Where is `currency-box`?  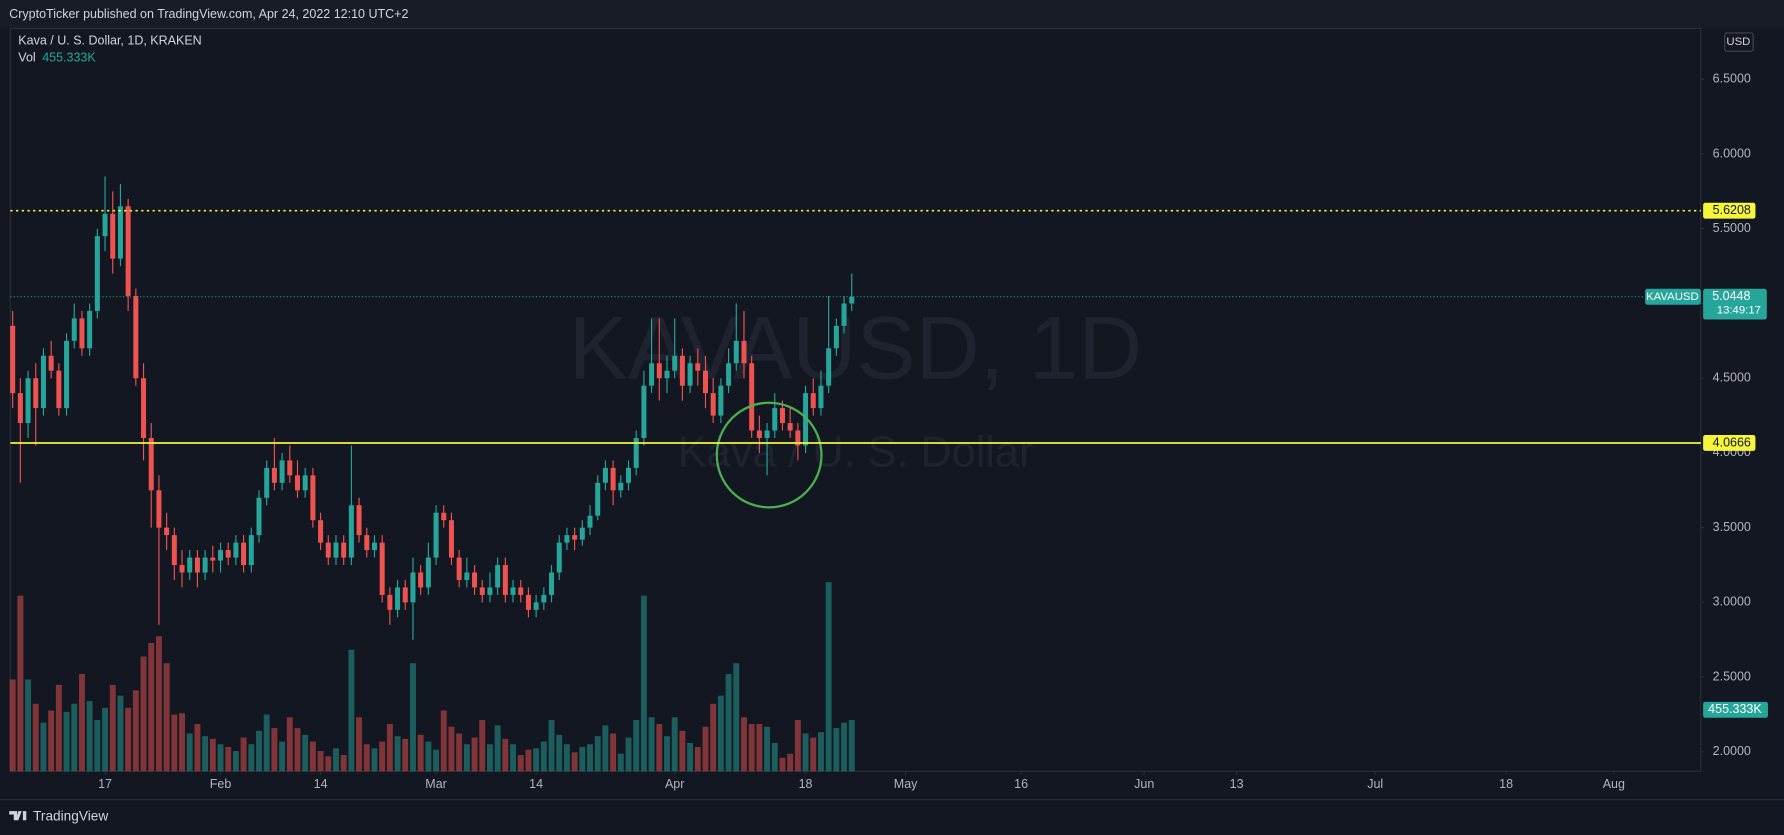
currency-box is located at coordinates (1739, 42).